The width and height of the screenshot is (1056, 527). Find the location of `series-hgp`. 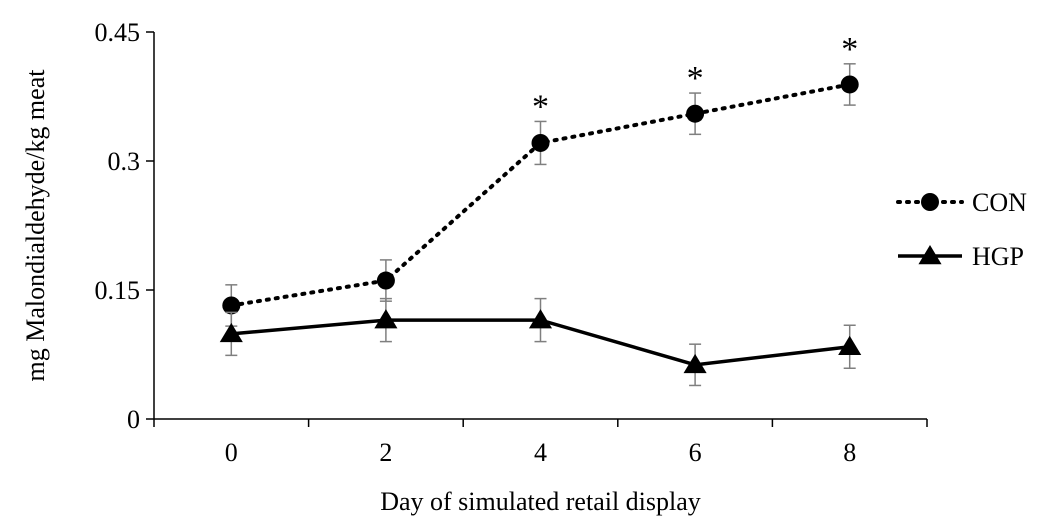

series-hgp is located at coordinates (540, 342).